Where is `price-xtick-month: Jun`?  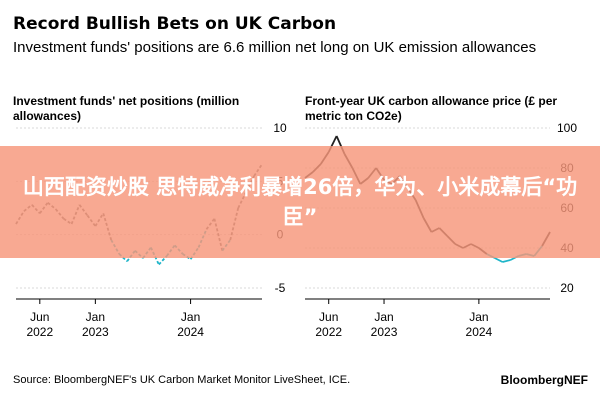
price-xtick-month: Jun is located at coordinates (328, 317).